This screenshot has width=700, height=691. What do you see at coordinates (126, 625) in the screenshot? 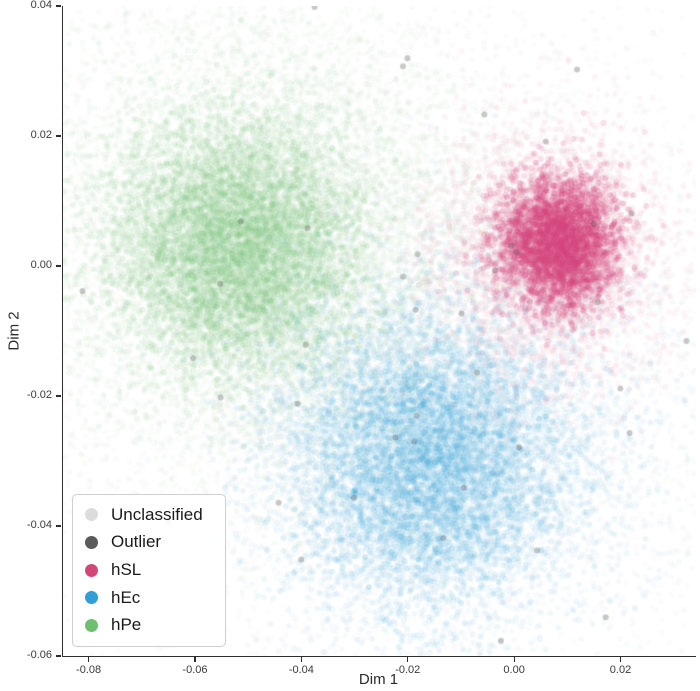
I see `legend-label: hPe` at bounding box center [126, 625].